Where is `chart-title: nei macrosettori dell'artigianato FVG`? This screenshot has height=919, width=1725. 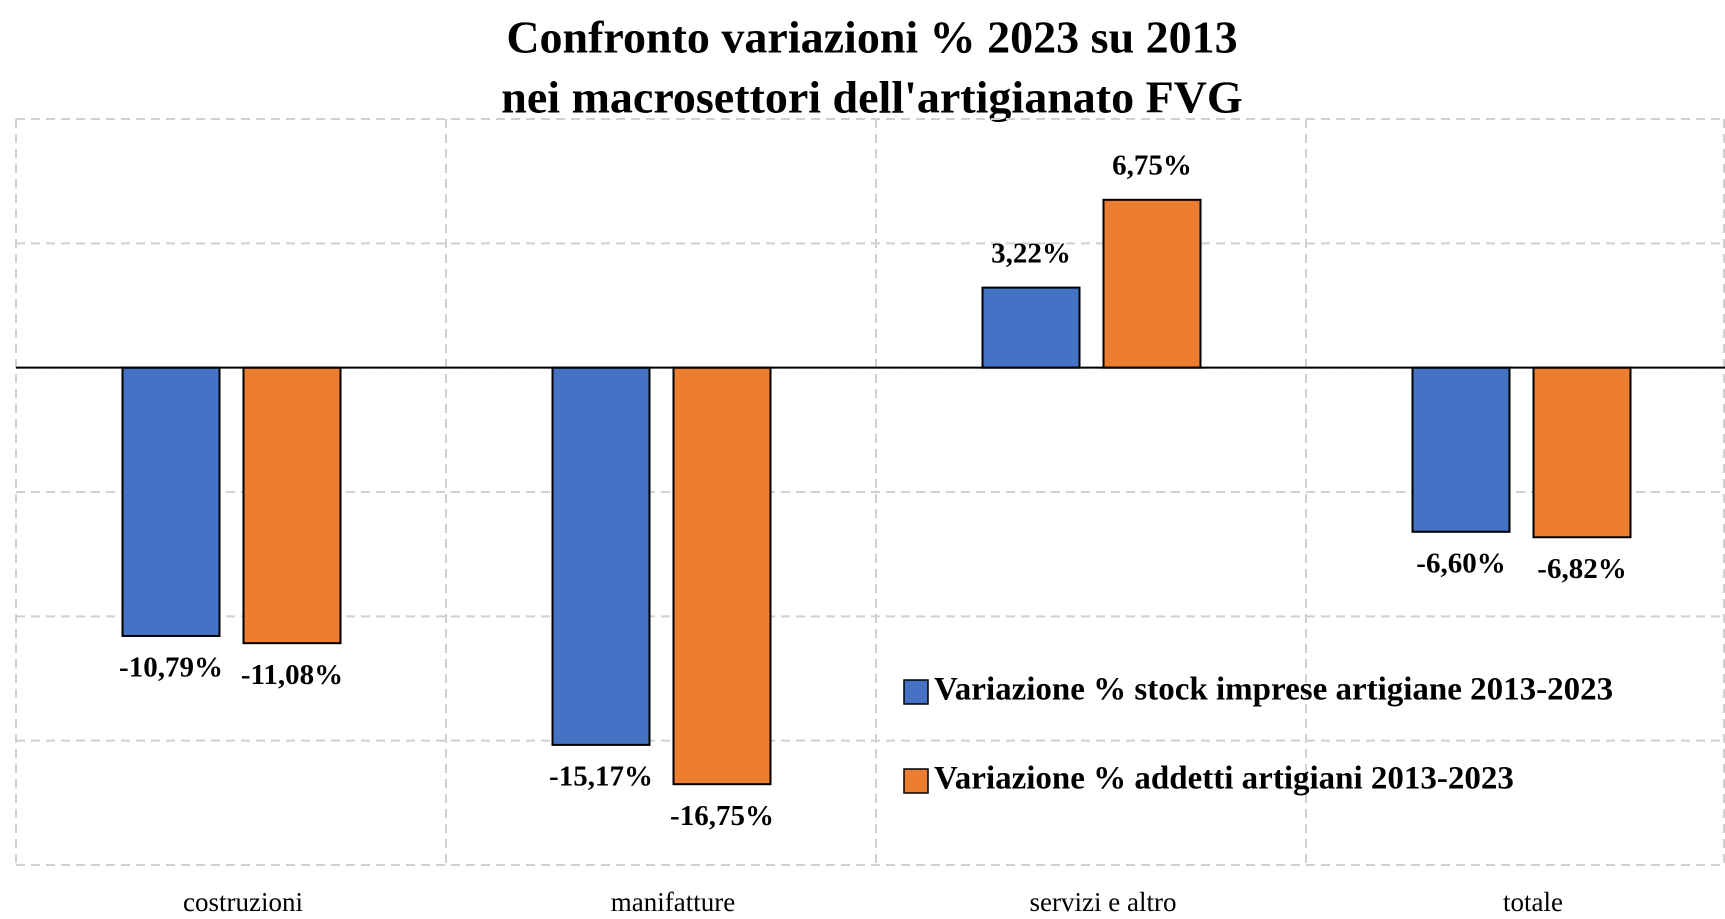
chart-title: nei macrosettori dell'artigianato FVG is located at coordinates (871, 97).